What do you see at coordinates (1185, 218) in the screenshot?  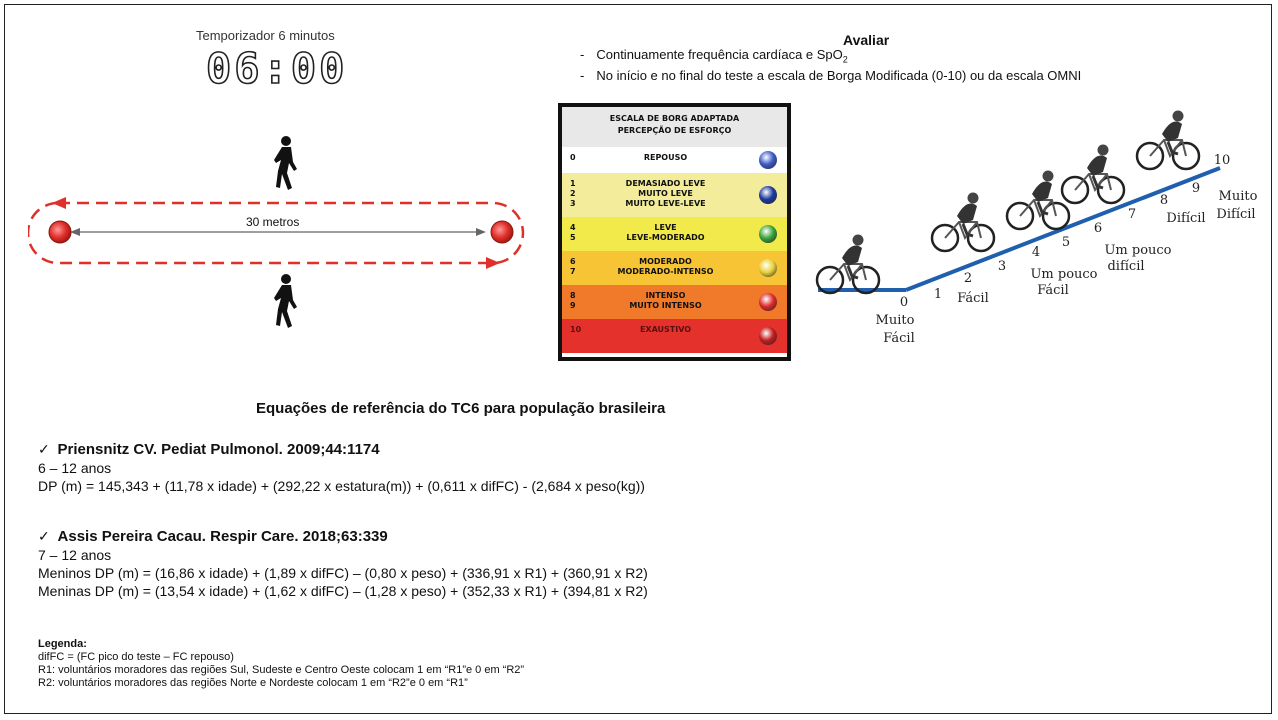 I see `omni-label-8: Difícil` at bounding box center [1185, 218].